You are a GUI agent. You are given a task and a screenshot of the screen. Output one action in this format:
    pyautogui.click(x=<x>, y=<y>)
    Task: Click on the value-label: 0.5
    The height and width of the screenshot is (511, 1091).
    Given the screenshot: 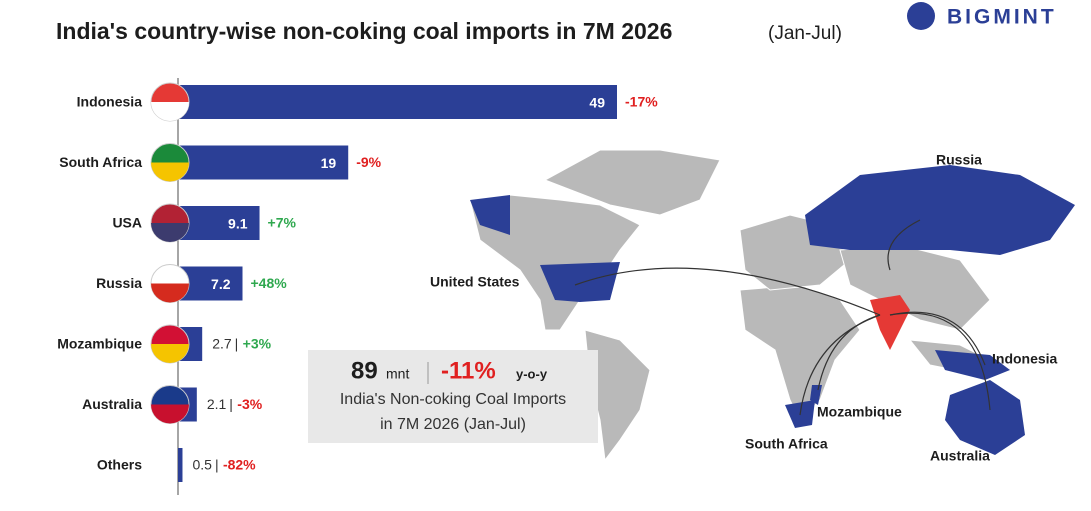 What is the action you would take?
    pyautogui.click(x=202, y=465)
    